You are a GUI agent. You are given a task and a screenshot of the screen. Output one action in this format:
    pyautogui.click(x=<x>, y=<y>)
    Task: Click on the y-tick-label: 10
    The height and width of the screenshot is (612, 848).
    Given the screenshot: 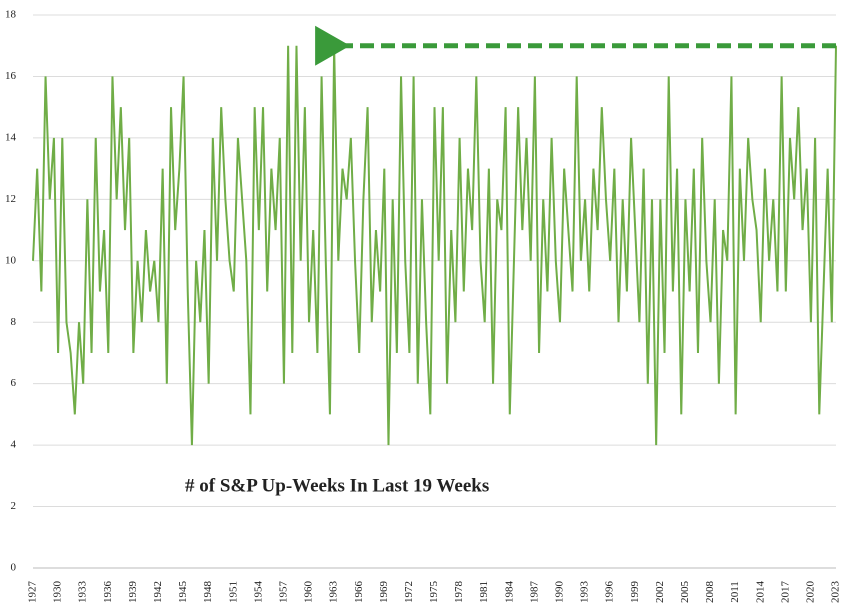 What is the action you would take?
    pyautogui.click(x=11, y=260)
    